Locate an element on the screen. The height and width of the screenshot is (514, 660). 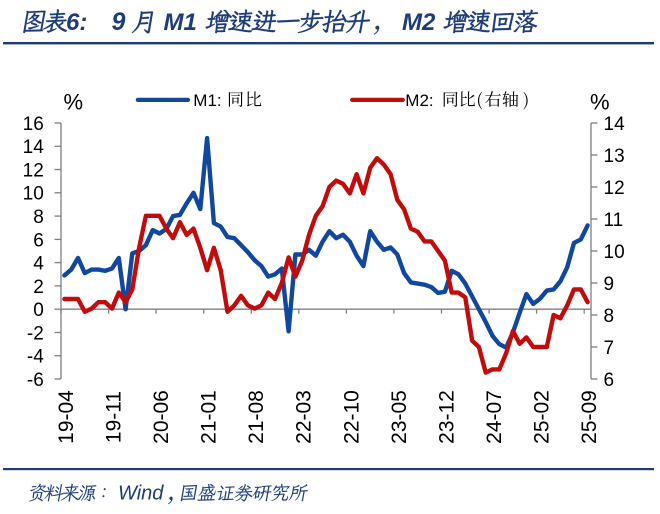
svg-text: 2 is located at coordinates (38, 287).